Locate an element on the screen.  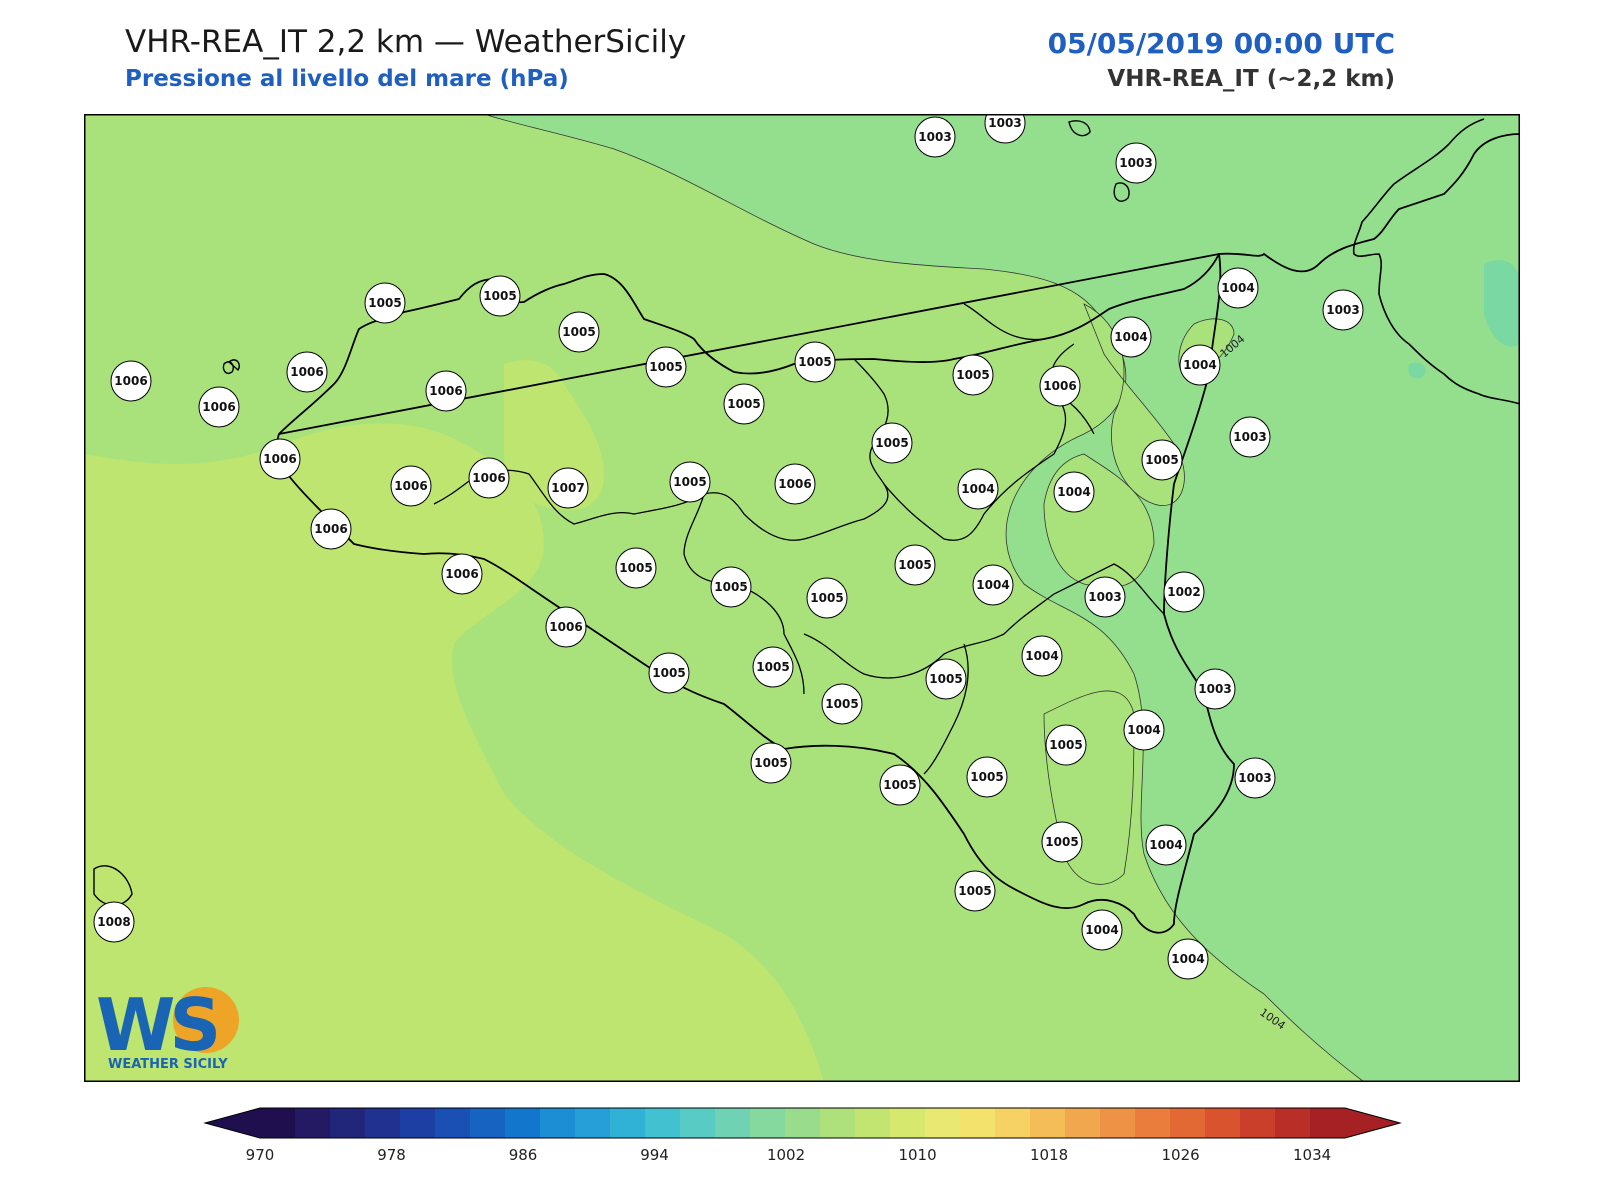
colorbar-tick-label: 986 is located at coordinates (523, 1155).